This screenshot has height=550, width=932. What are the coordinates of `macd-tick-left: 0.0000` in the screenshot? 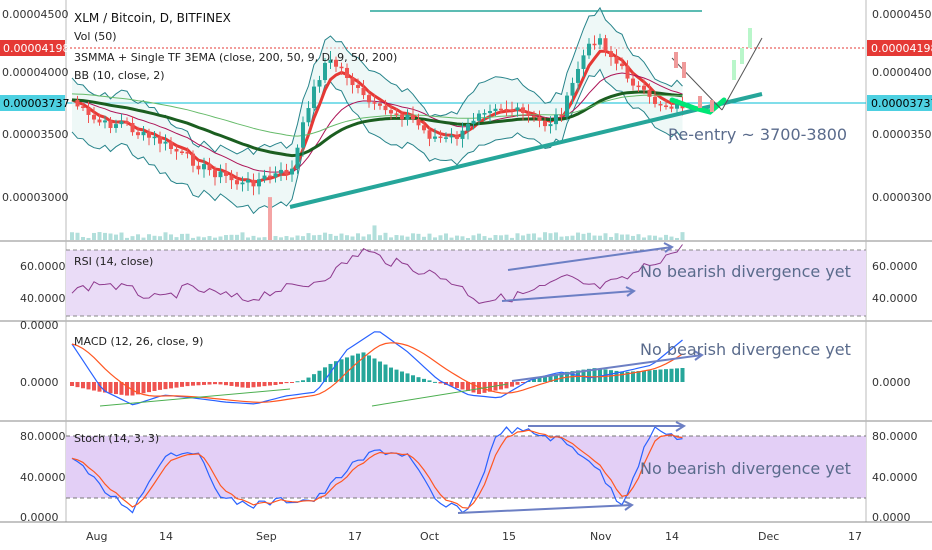 It's located at (39, 382).